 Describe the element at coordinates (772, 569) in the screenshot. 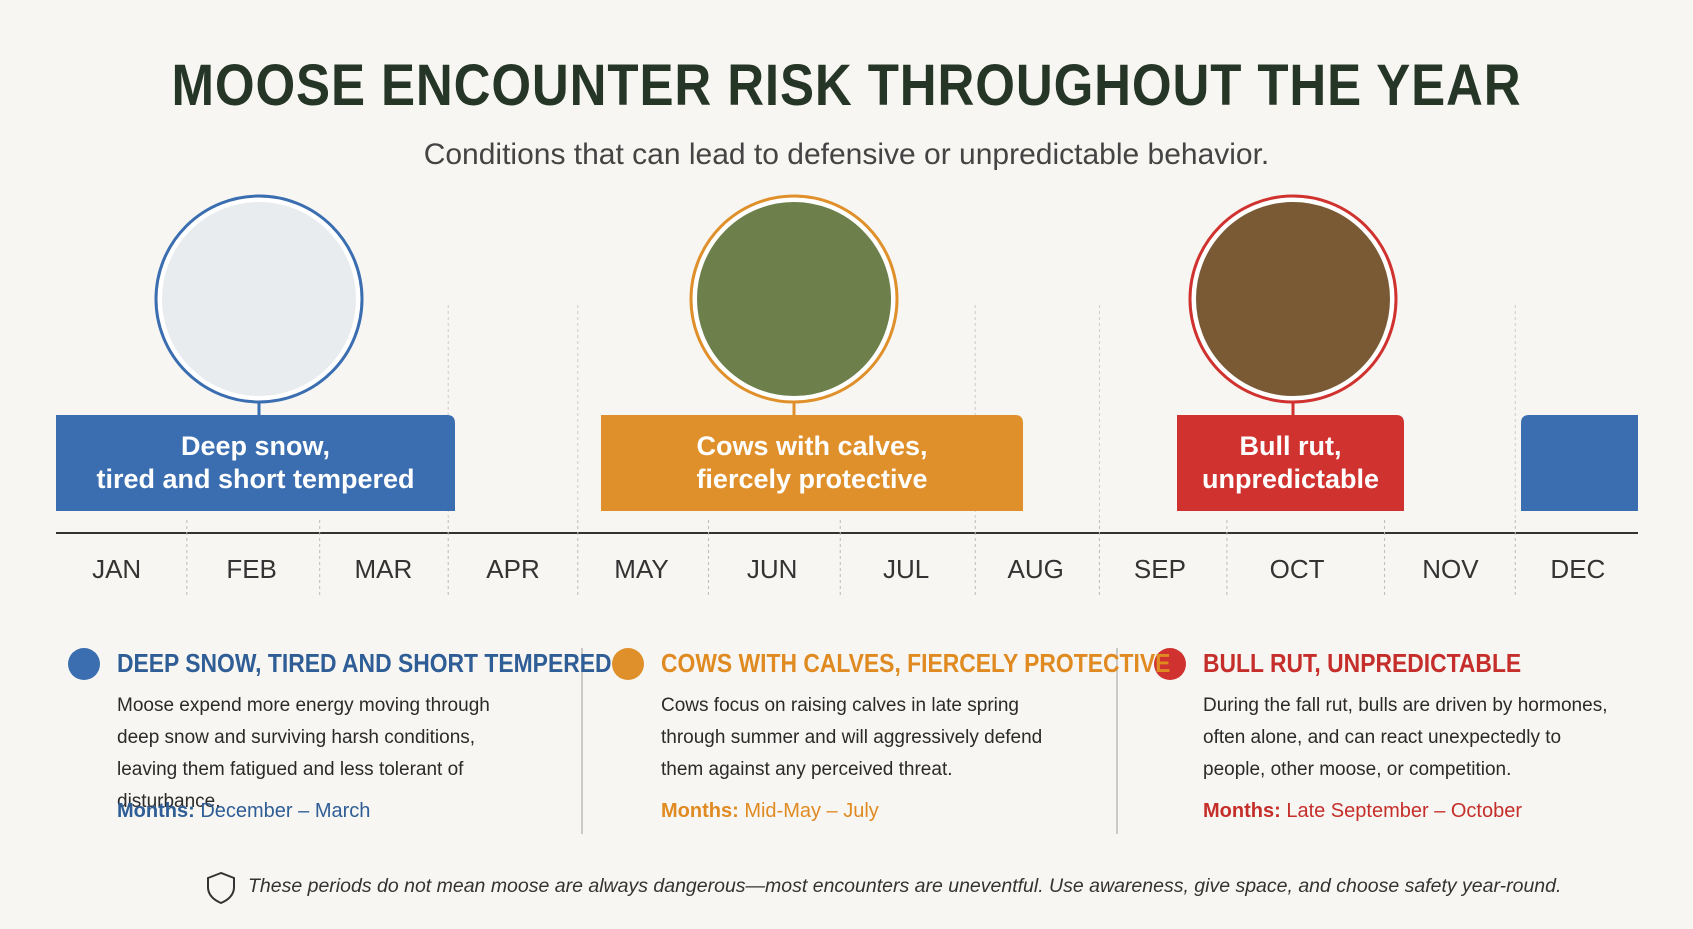

I see `month-label: JUN` at that location.